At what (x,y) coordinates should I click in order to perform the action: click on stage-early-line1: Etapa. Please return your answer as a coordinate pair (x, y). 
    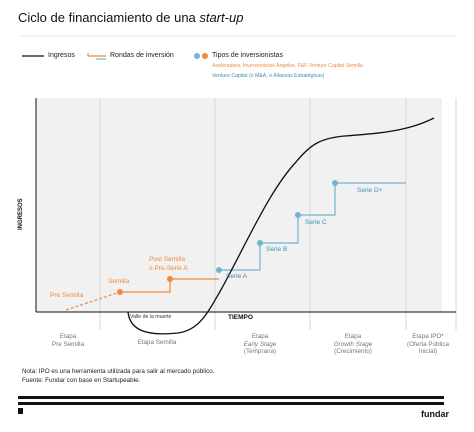
    Looking at the image, I should click on (260, 336).